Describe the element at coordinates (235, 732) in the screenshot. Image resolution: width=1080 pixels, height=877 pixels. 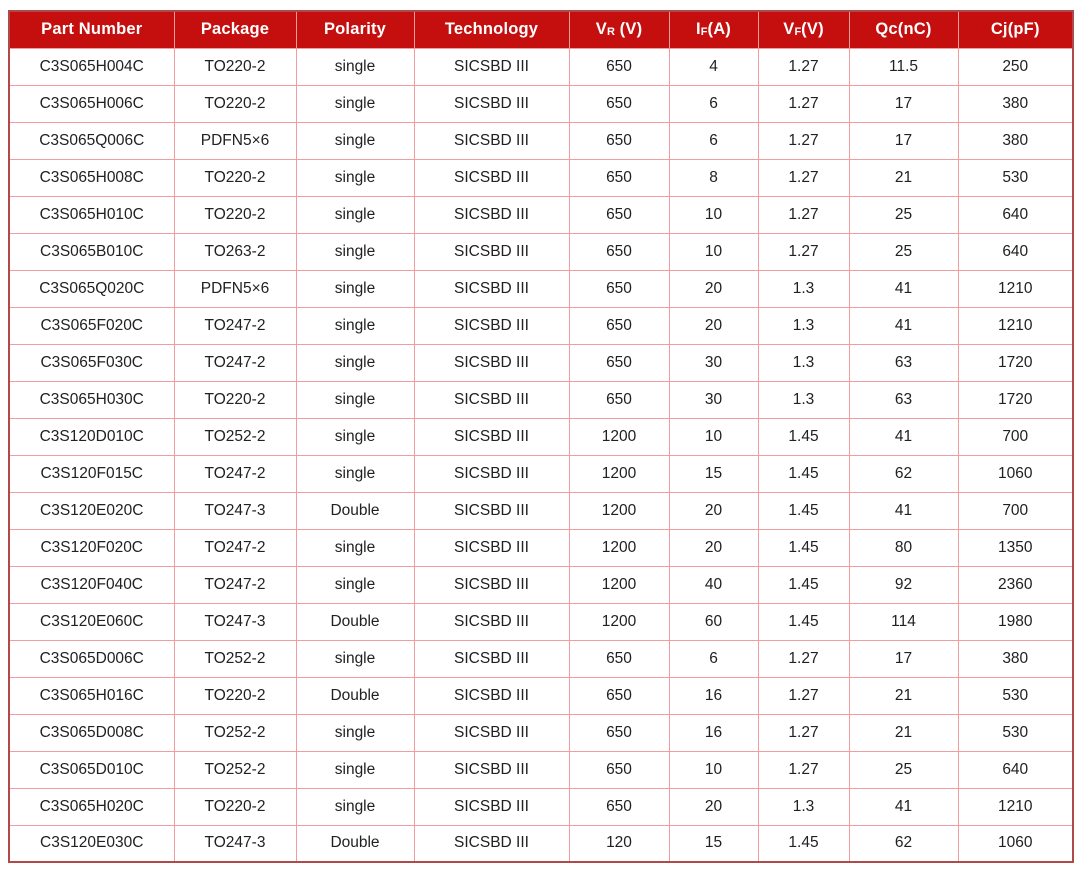
I see `table-cell: TO252-2` at that location.